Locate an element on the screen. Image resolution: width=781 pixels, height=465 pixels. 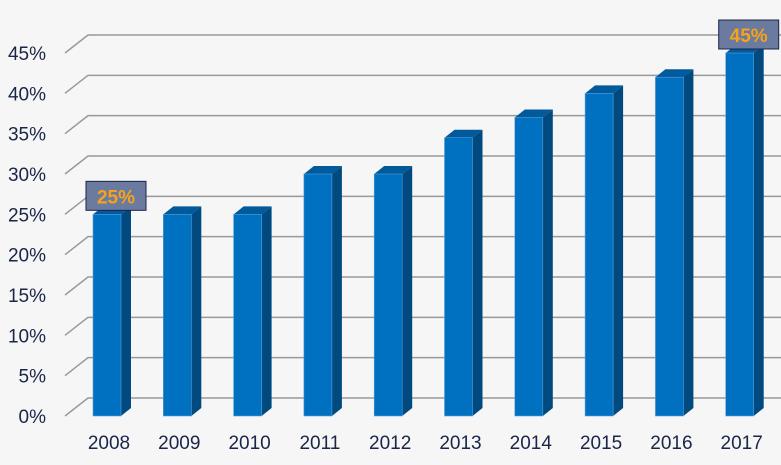
y-tick-label: 10% is located at coordinates (27, 336).